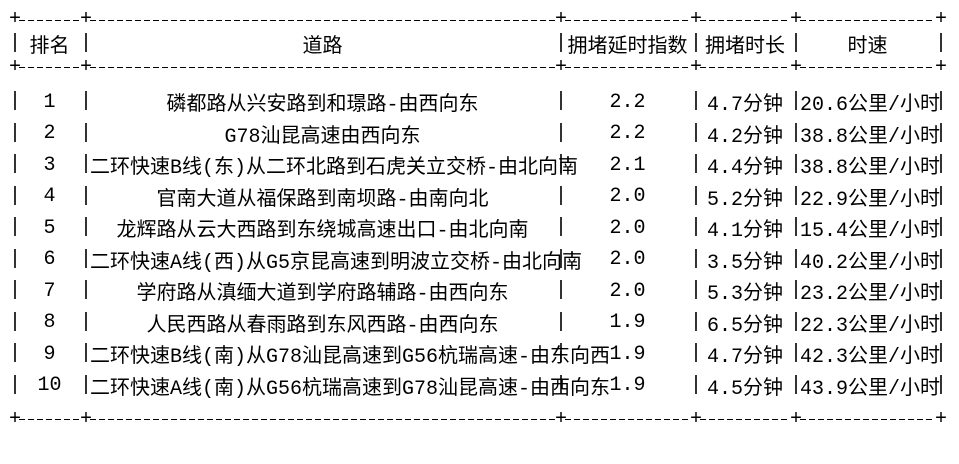 Image resolution: width=959 pixels, height=464 pixels. What do you see at coordinates (744, 263) in the screenshot?
I see `duration-cell: 3.5分钟` at bounding box center [744, 263].